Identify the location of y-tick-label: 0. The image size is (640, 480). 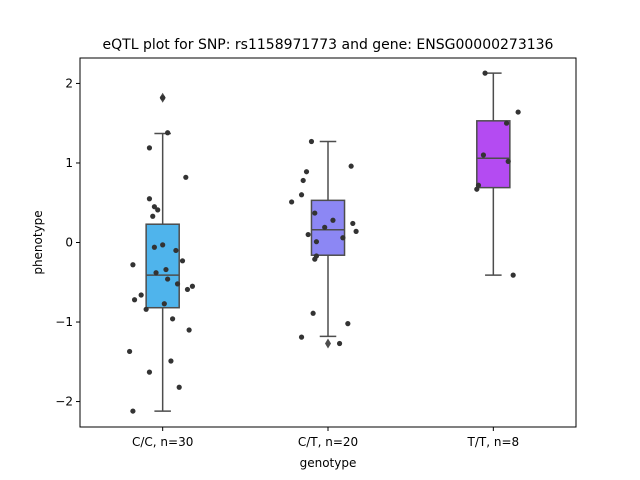
(69, 243).